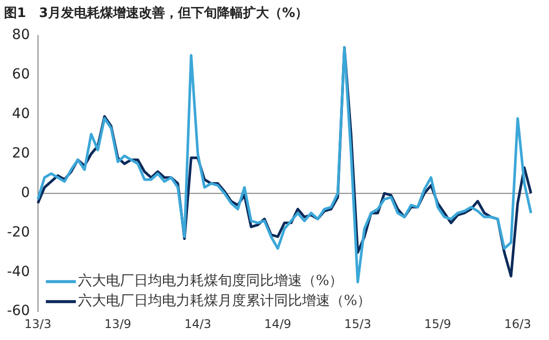 This screenshot has height=340, width=549. What do you see at coordinates (21, 74) in the screenshot?
I see `y-tick-label: 60` at bounding box center [21, 74].